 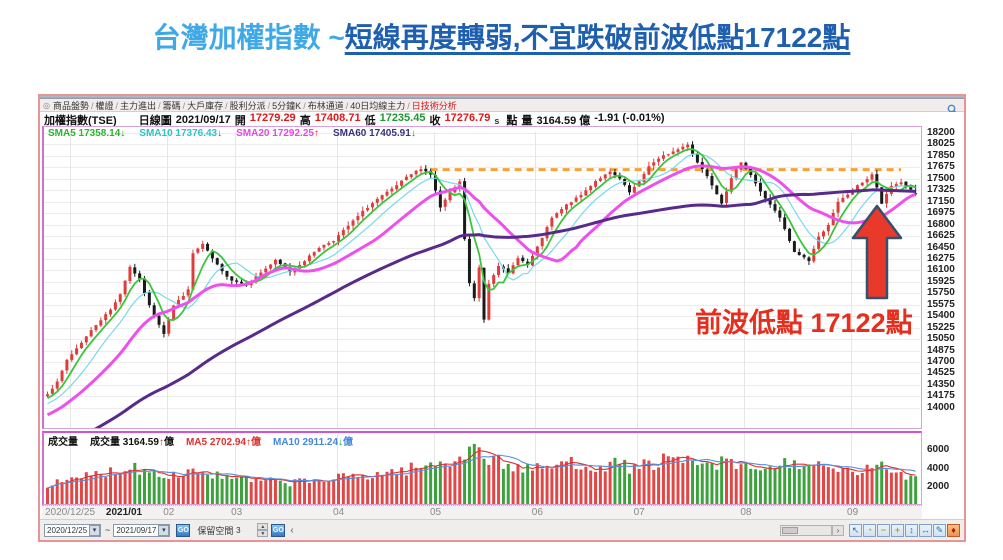 What do you see at coordinates (305, 442) in the screenshot?
I see `volume-legend-text: MA10 2911.24` at bounding box center [305, 442].